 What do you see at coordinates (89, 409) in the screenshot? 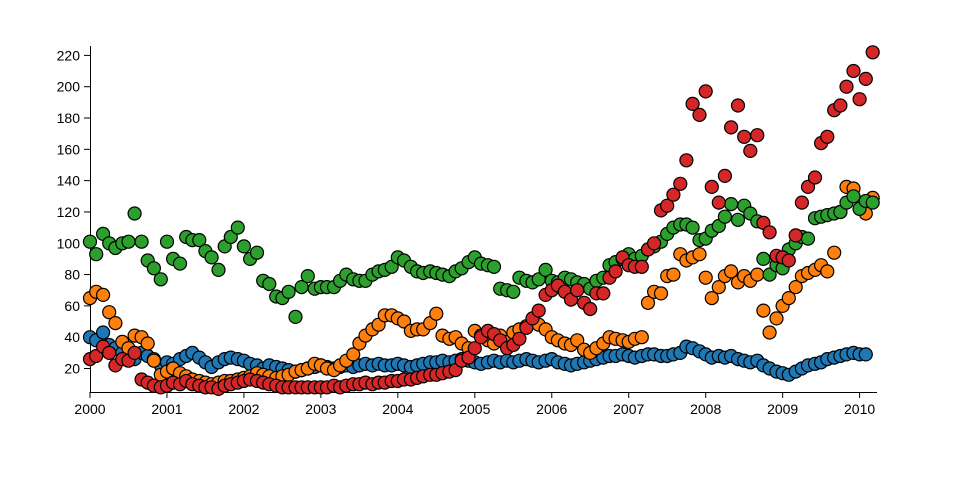
I see `x-tick-label: 2000` at bounding box center [89, 409].